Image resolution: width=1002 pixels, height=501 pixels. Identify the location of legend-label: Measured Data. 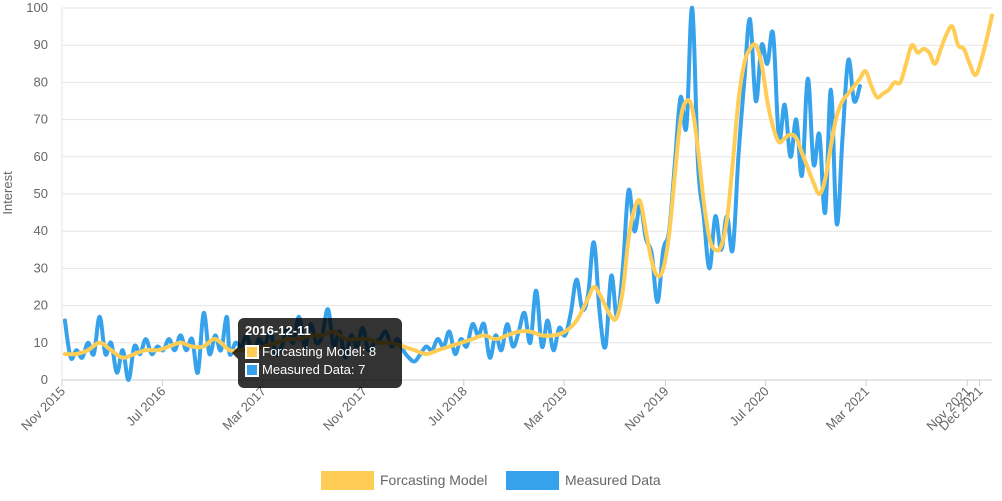
(613, 480).